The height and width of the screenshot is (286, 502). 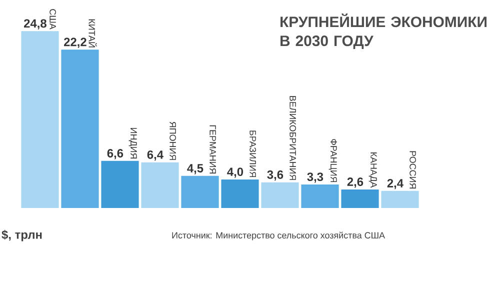 I want to click on data-label: 2,4, so click(x=395, y=184).